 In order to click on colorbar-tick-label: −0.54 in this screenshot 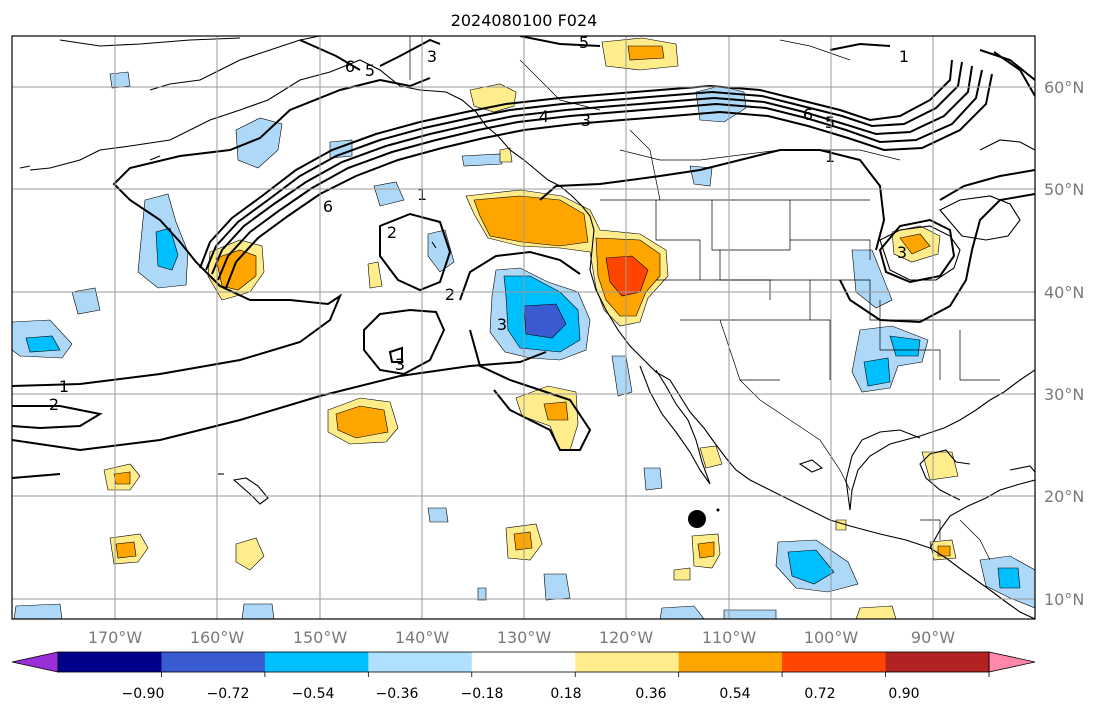, I will do `click(313, 694)`.